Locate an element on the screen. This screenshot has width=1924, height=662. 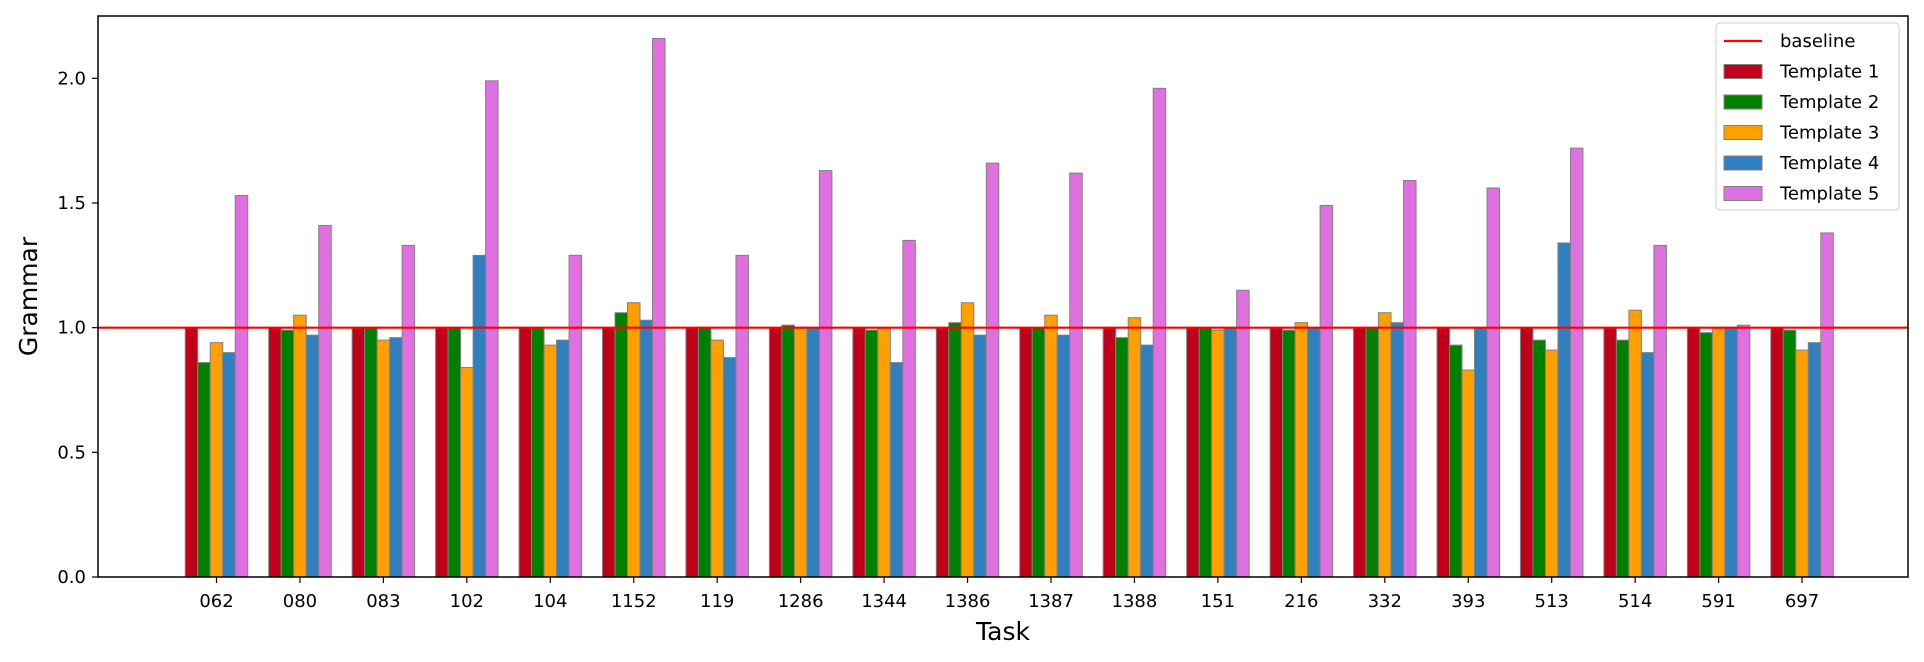
x-tick-label: 1344 is located at coordinates (884, 601).